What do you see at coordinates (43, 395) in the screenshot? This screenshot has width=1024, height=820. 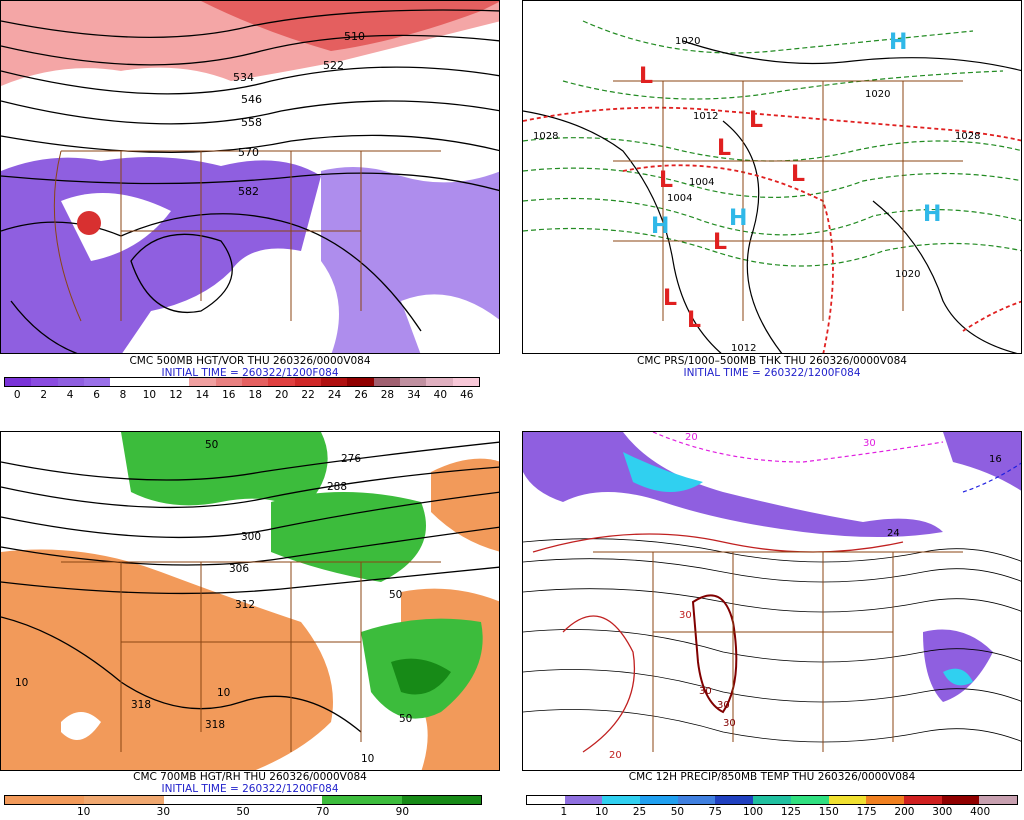 I see `colorbar-tick-label: 2` at bounding box center [43, 395].